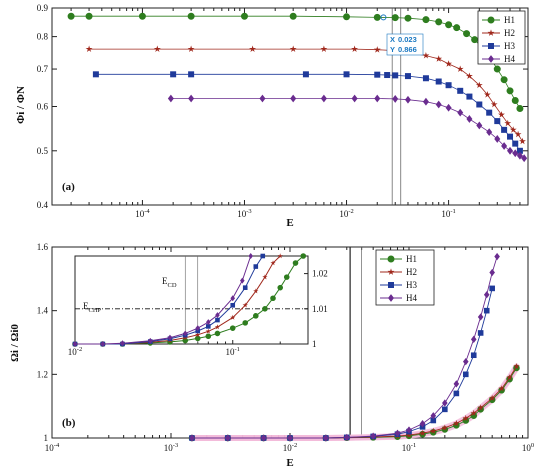 This screenshot has height=473, width=550. I want to click on echp-sub: CHP, so click(95, 310).